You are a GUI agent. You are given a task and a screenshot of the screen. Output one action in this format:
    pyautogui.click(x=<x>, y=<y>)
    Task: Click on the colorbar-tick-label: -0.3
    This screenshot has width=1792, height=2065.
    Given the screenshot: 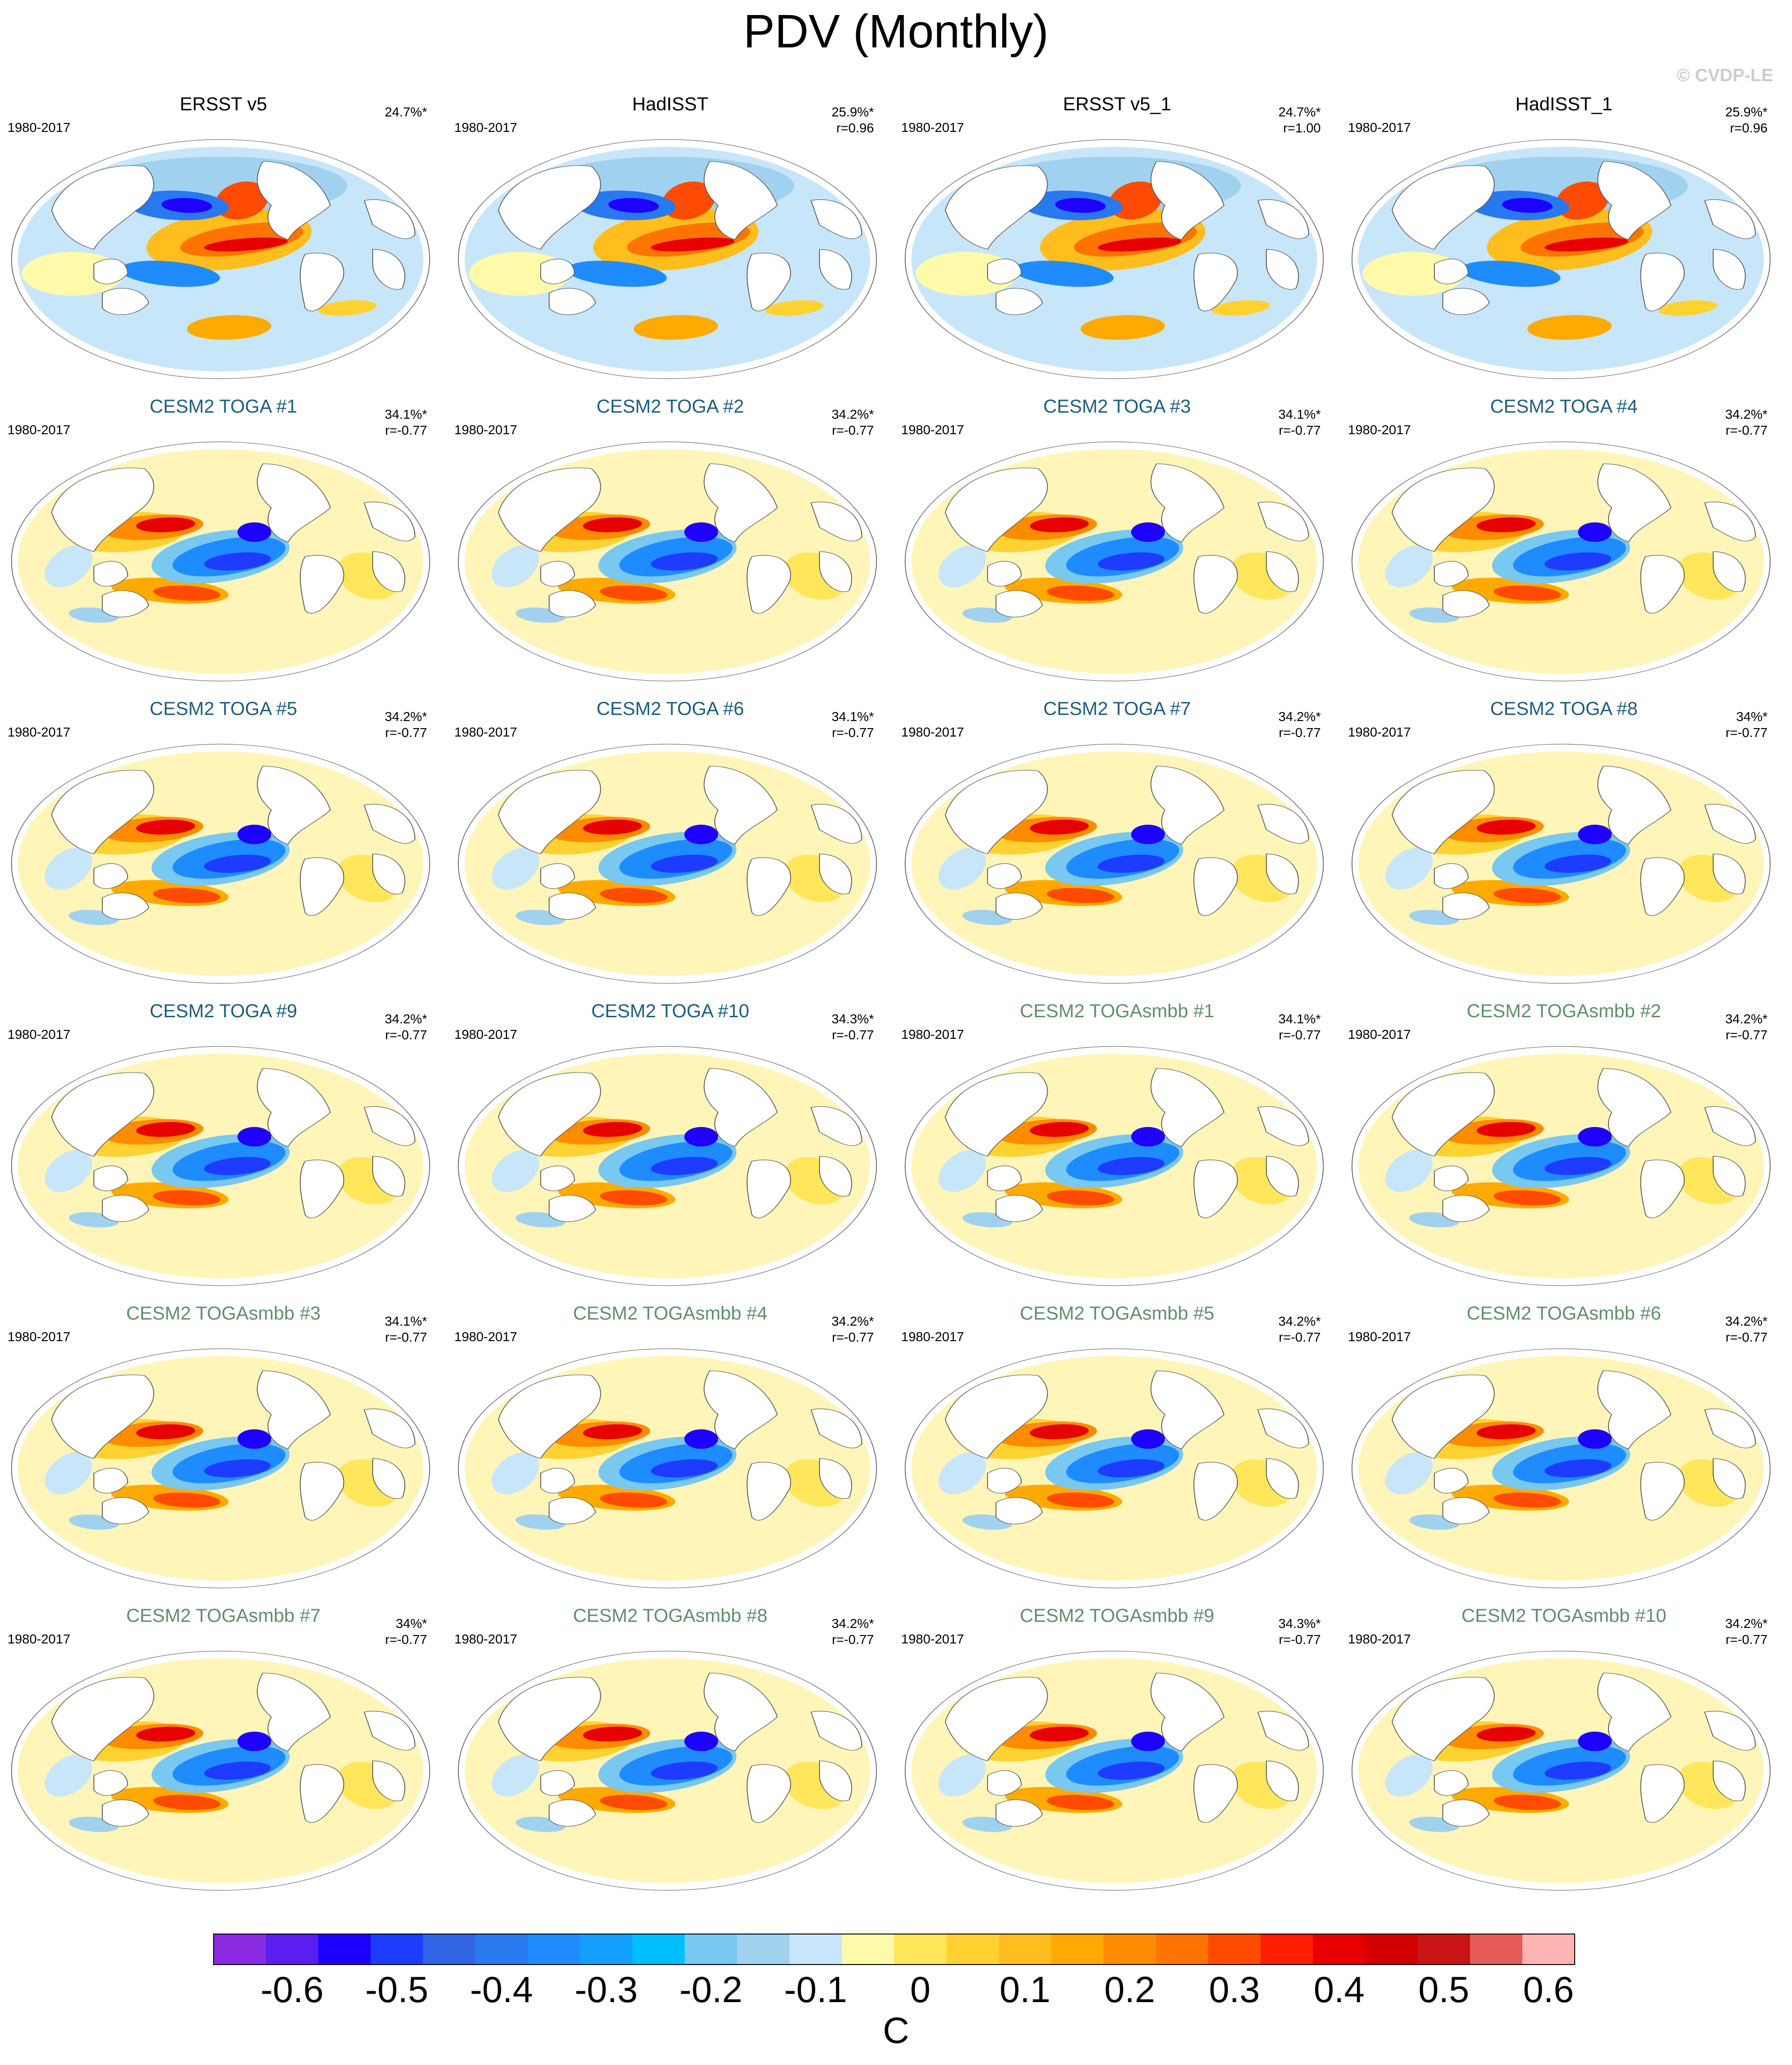 What is the action you would take?
    pyautogui.click(x=606, y=1989)
    